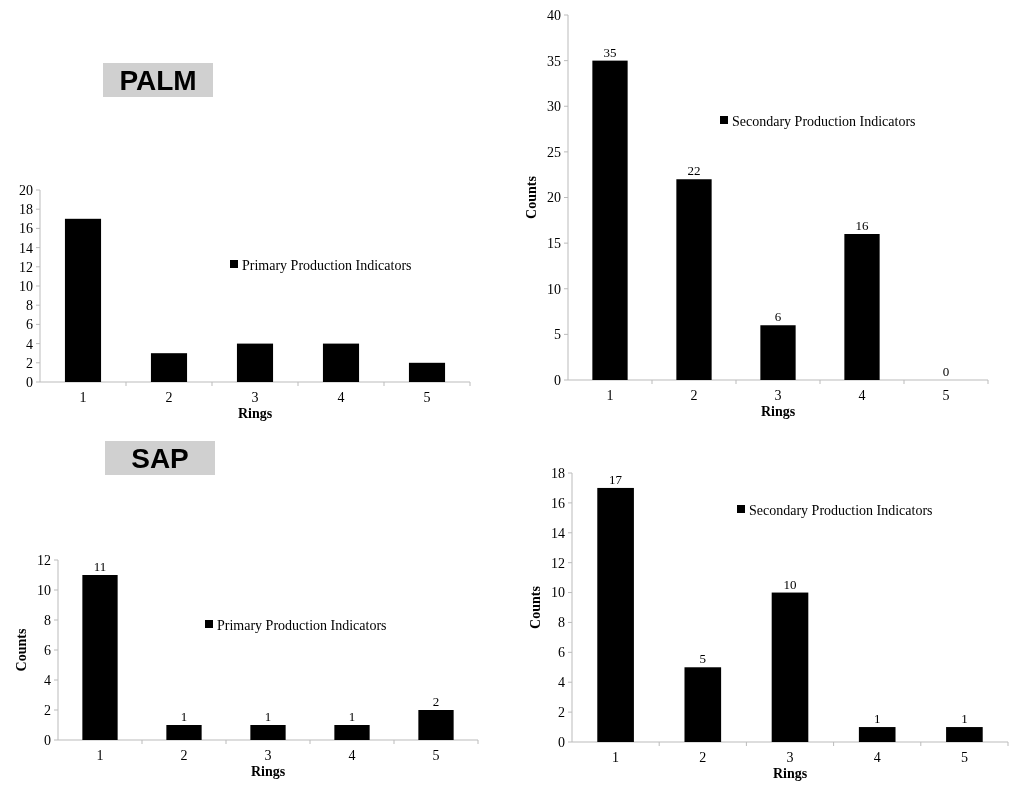 The image size is (1010, 788). Describe the element at coordinates (160, 458) in the screenshot. I see `chart-title: SAP` at that location.